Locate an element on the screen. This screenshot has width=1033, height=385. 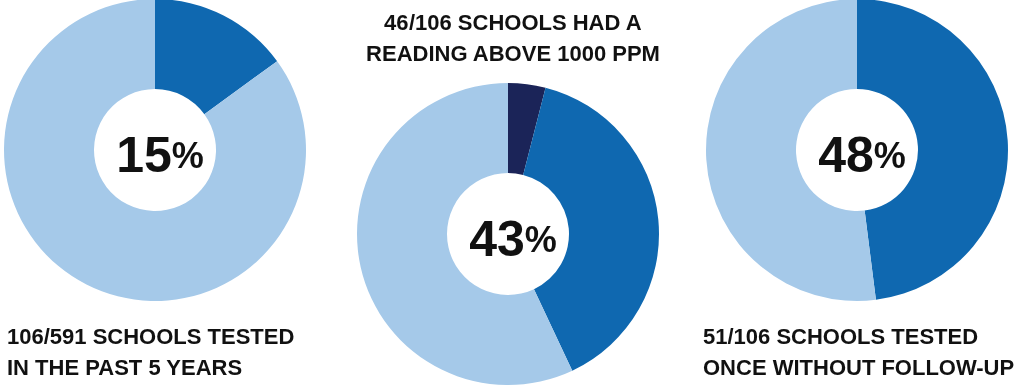
text: 43% is located at coordinates (513, 239).